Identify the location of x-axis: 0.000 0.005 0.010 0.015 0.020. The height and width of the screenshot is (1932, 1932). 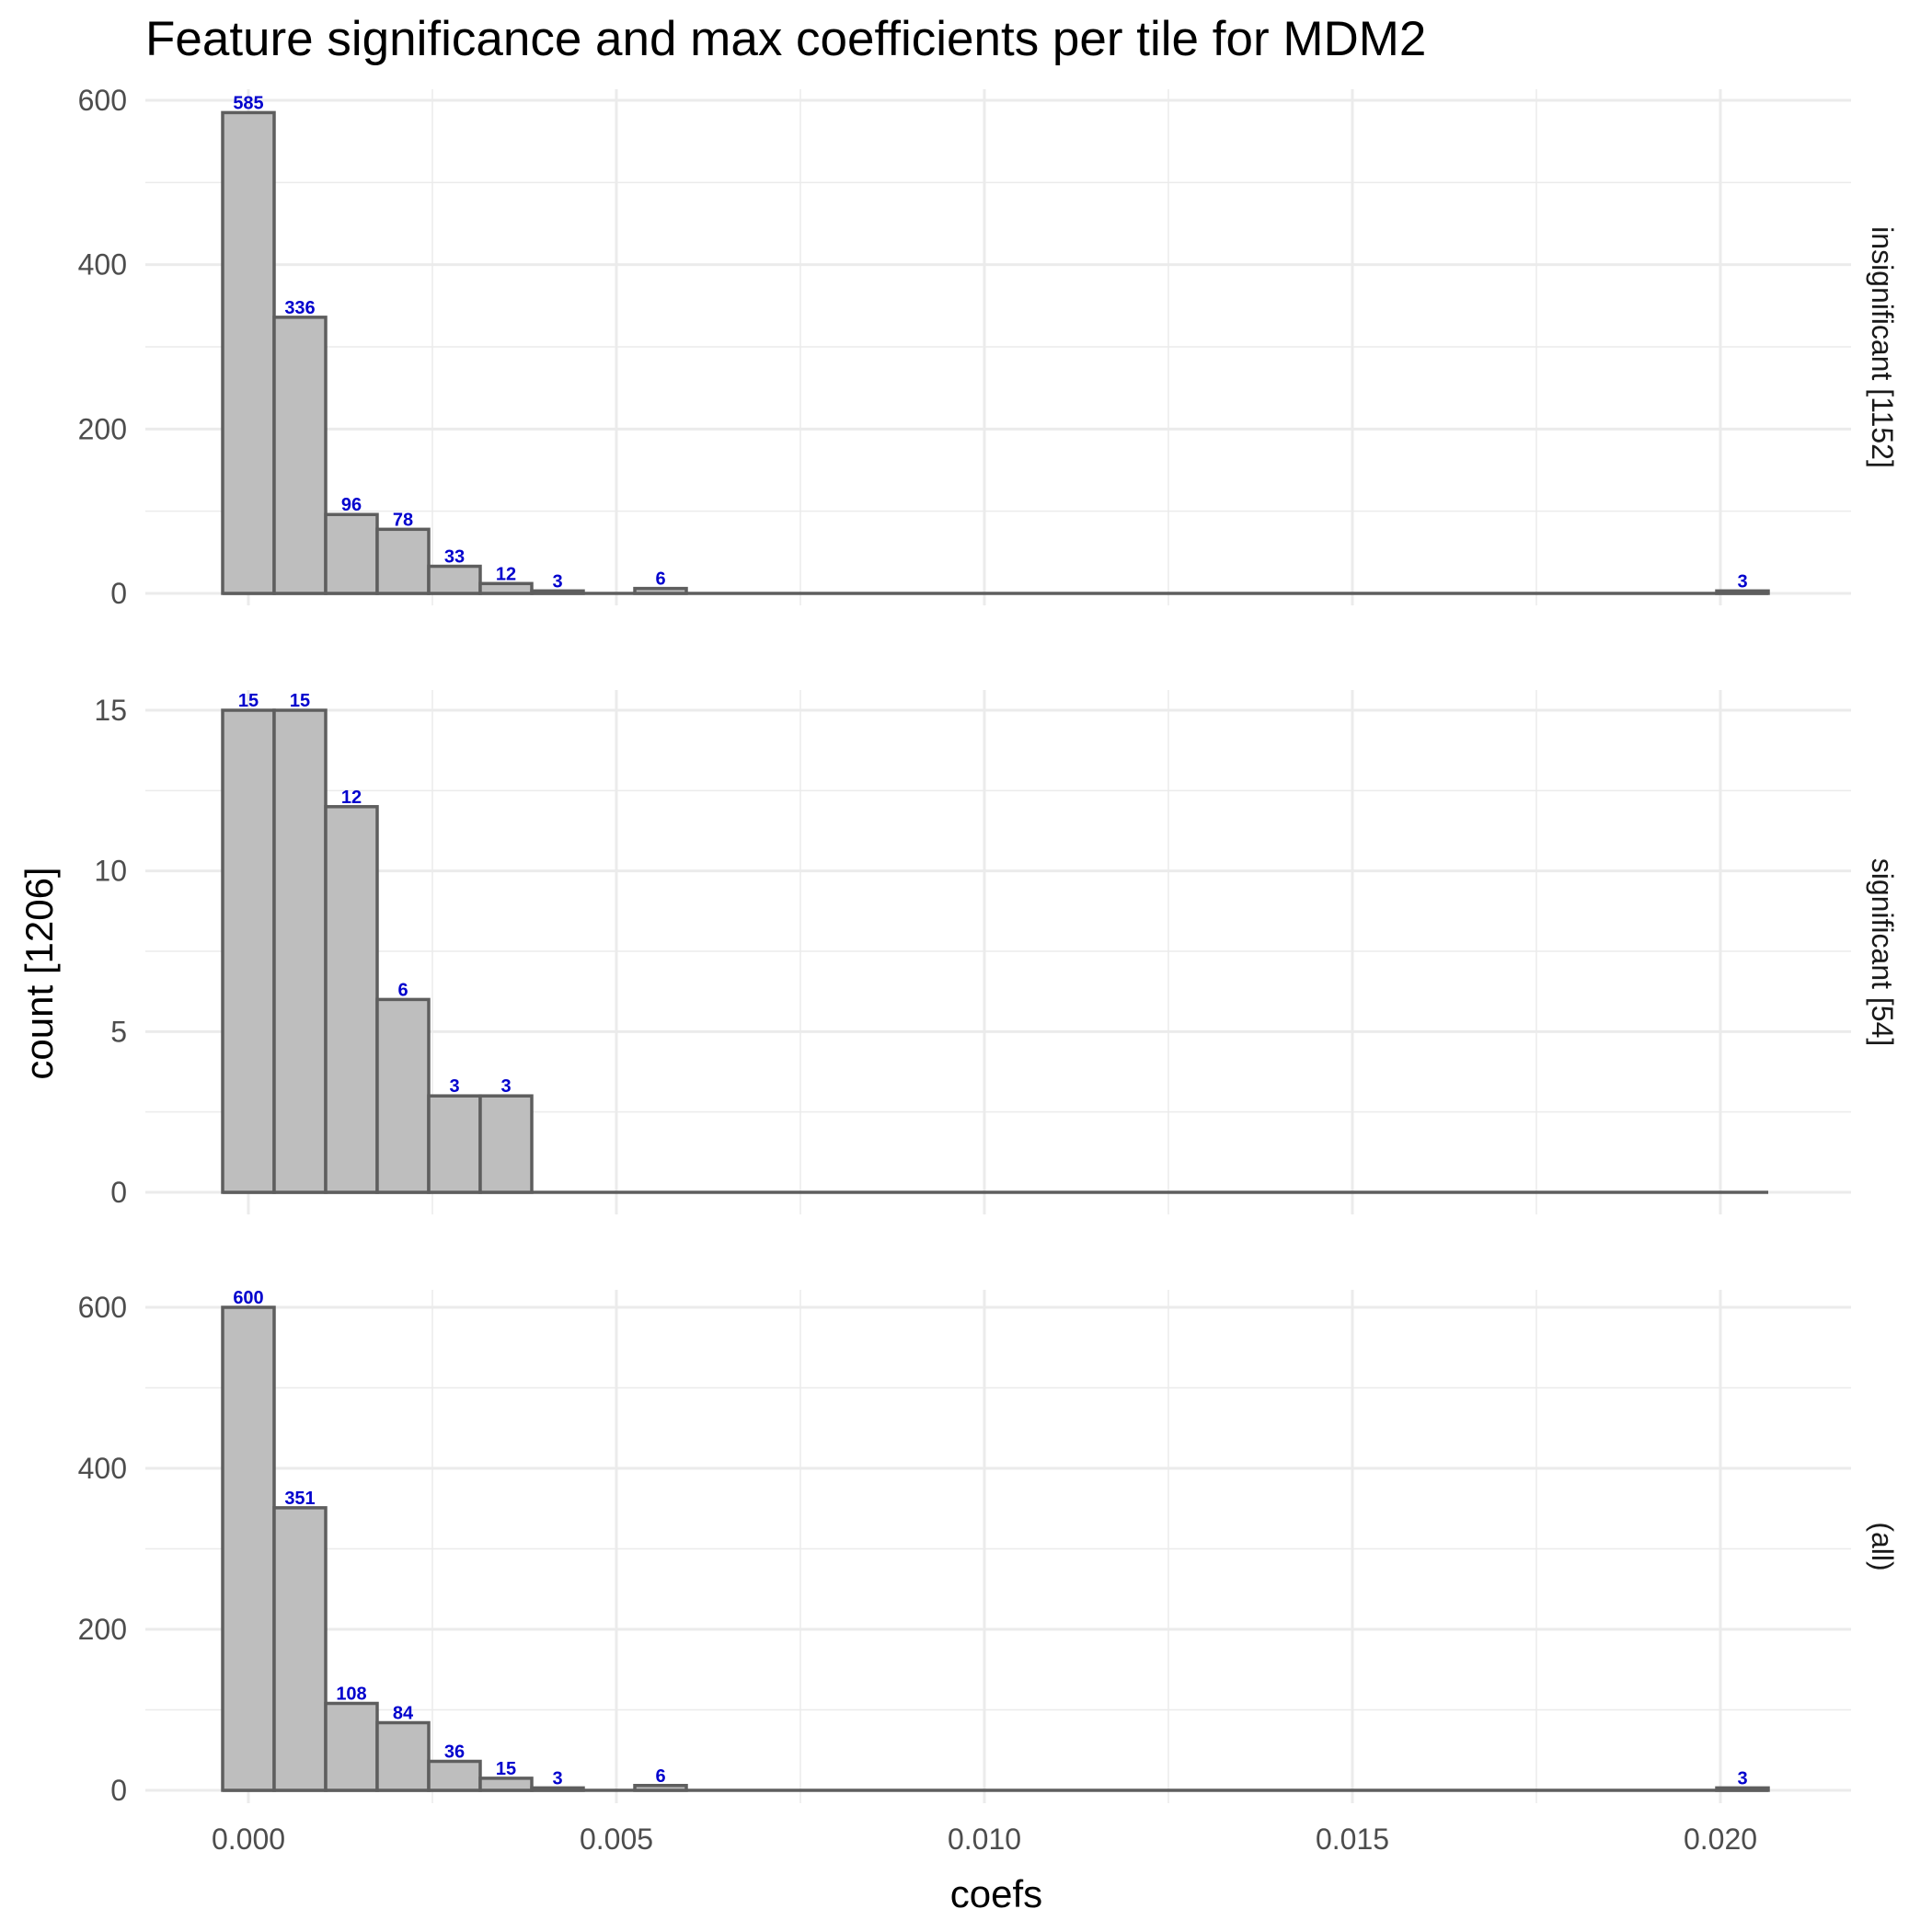
(984, 1839).